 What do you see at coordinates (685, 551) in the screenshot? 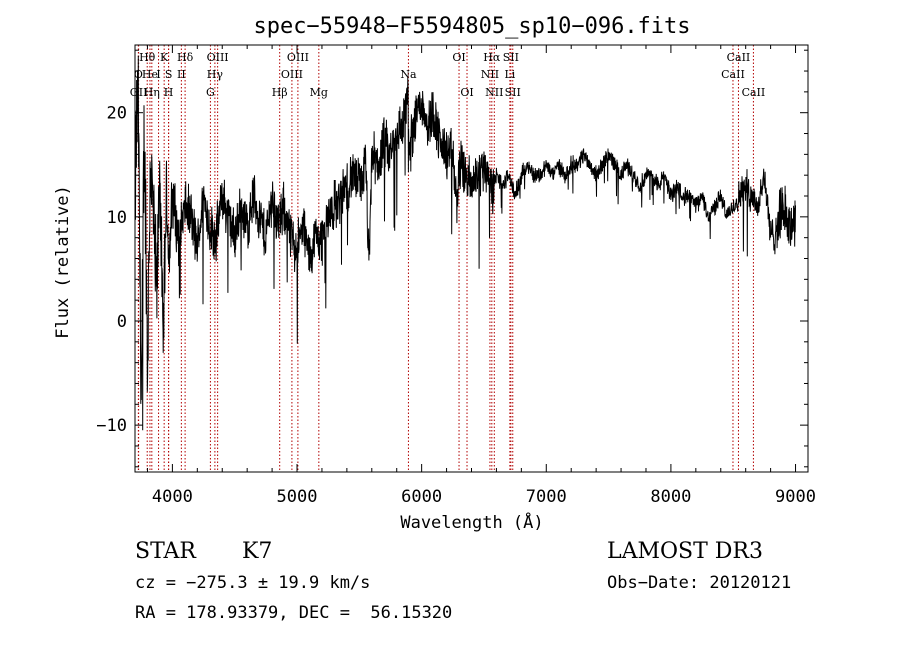
I see `survey-name: LAMOST DR3` at bounding box center [685, 551].